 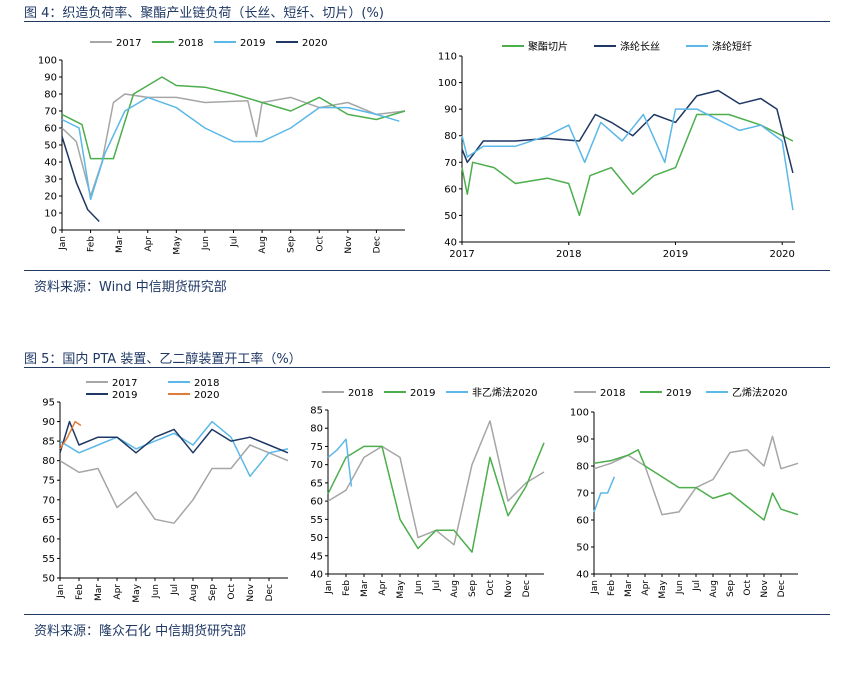 I want to click on figure4-title-rule, so click(x=427, y=21).